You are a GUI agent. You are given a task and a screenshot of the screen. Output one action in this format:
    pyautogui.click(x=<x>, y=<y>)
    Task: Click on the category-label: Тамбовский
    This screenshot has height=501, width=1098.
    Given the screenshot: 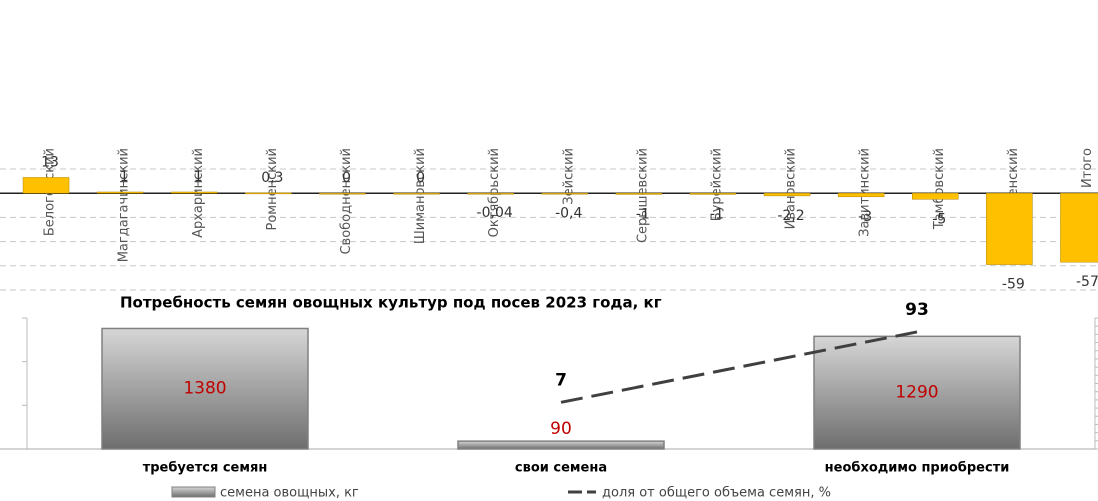 What is the action you would take?
    pyautogui.click(x=939, y=189)
    